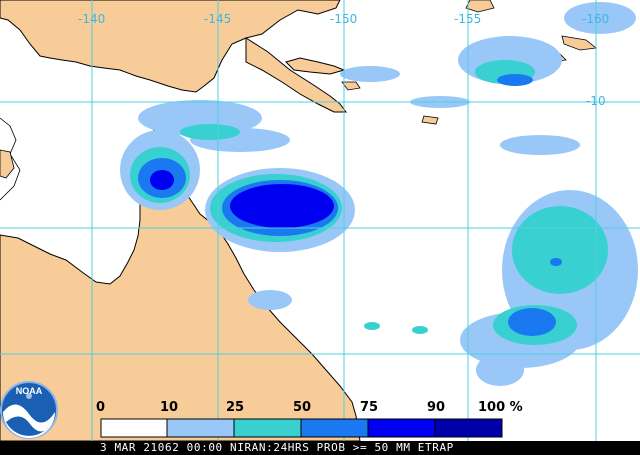  Describe the element at coordinates (235, 407) in the screenshot. I see `legend-tick-25: 25` at that location.